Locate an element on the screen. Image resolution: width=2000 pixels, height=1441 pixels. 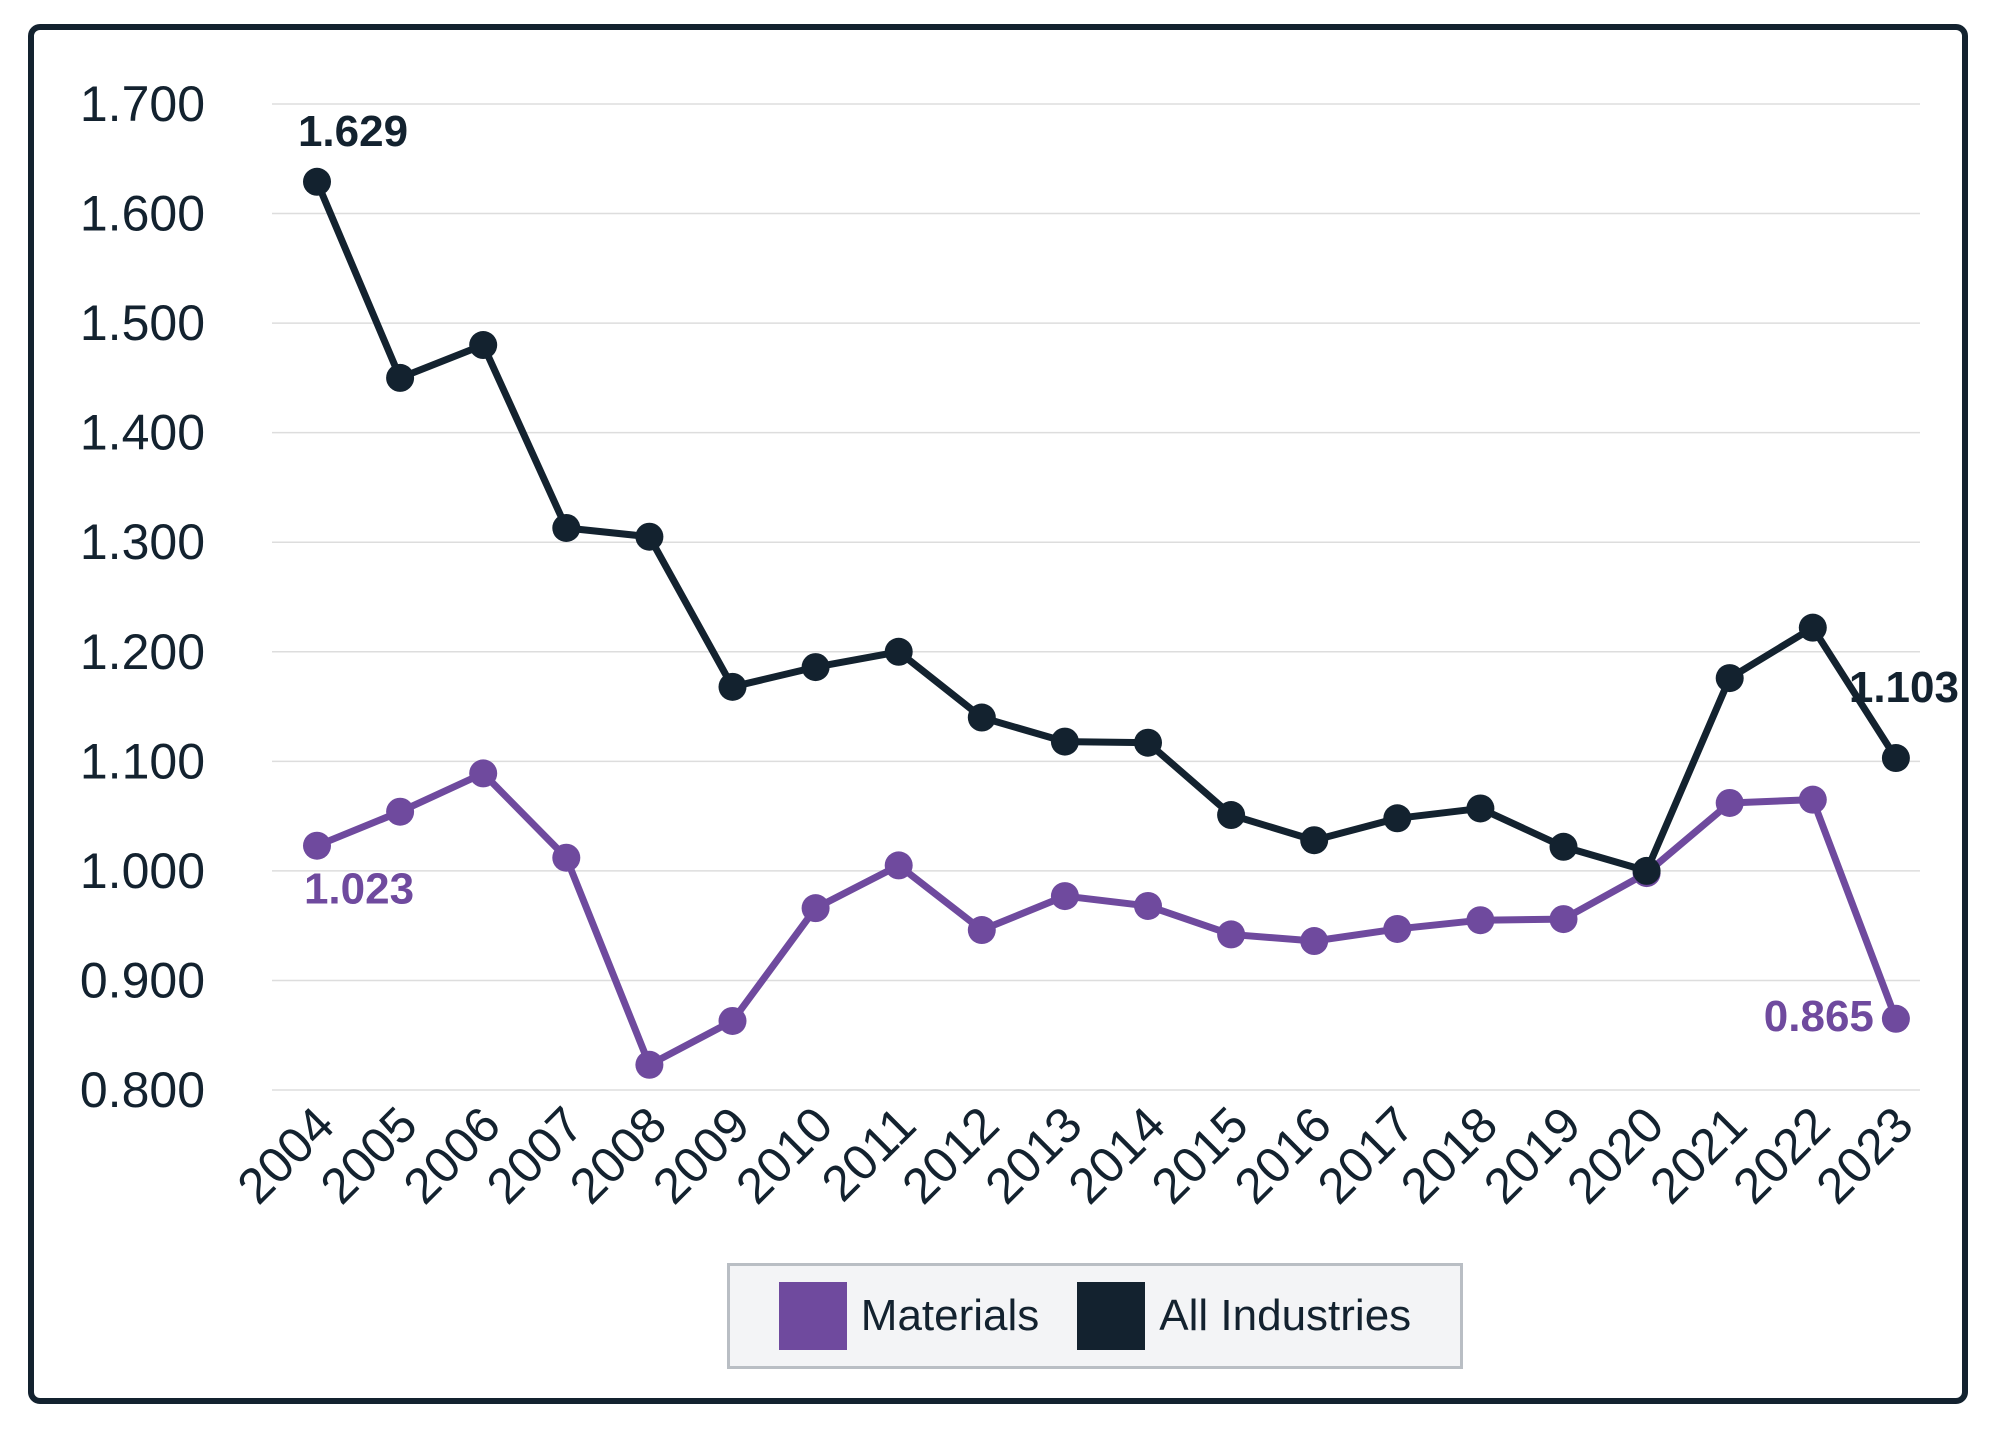
legend-item-materials: Materials is located at coordinates (909, 1316).